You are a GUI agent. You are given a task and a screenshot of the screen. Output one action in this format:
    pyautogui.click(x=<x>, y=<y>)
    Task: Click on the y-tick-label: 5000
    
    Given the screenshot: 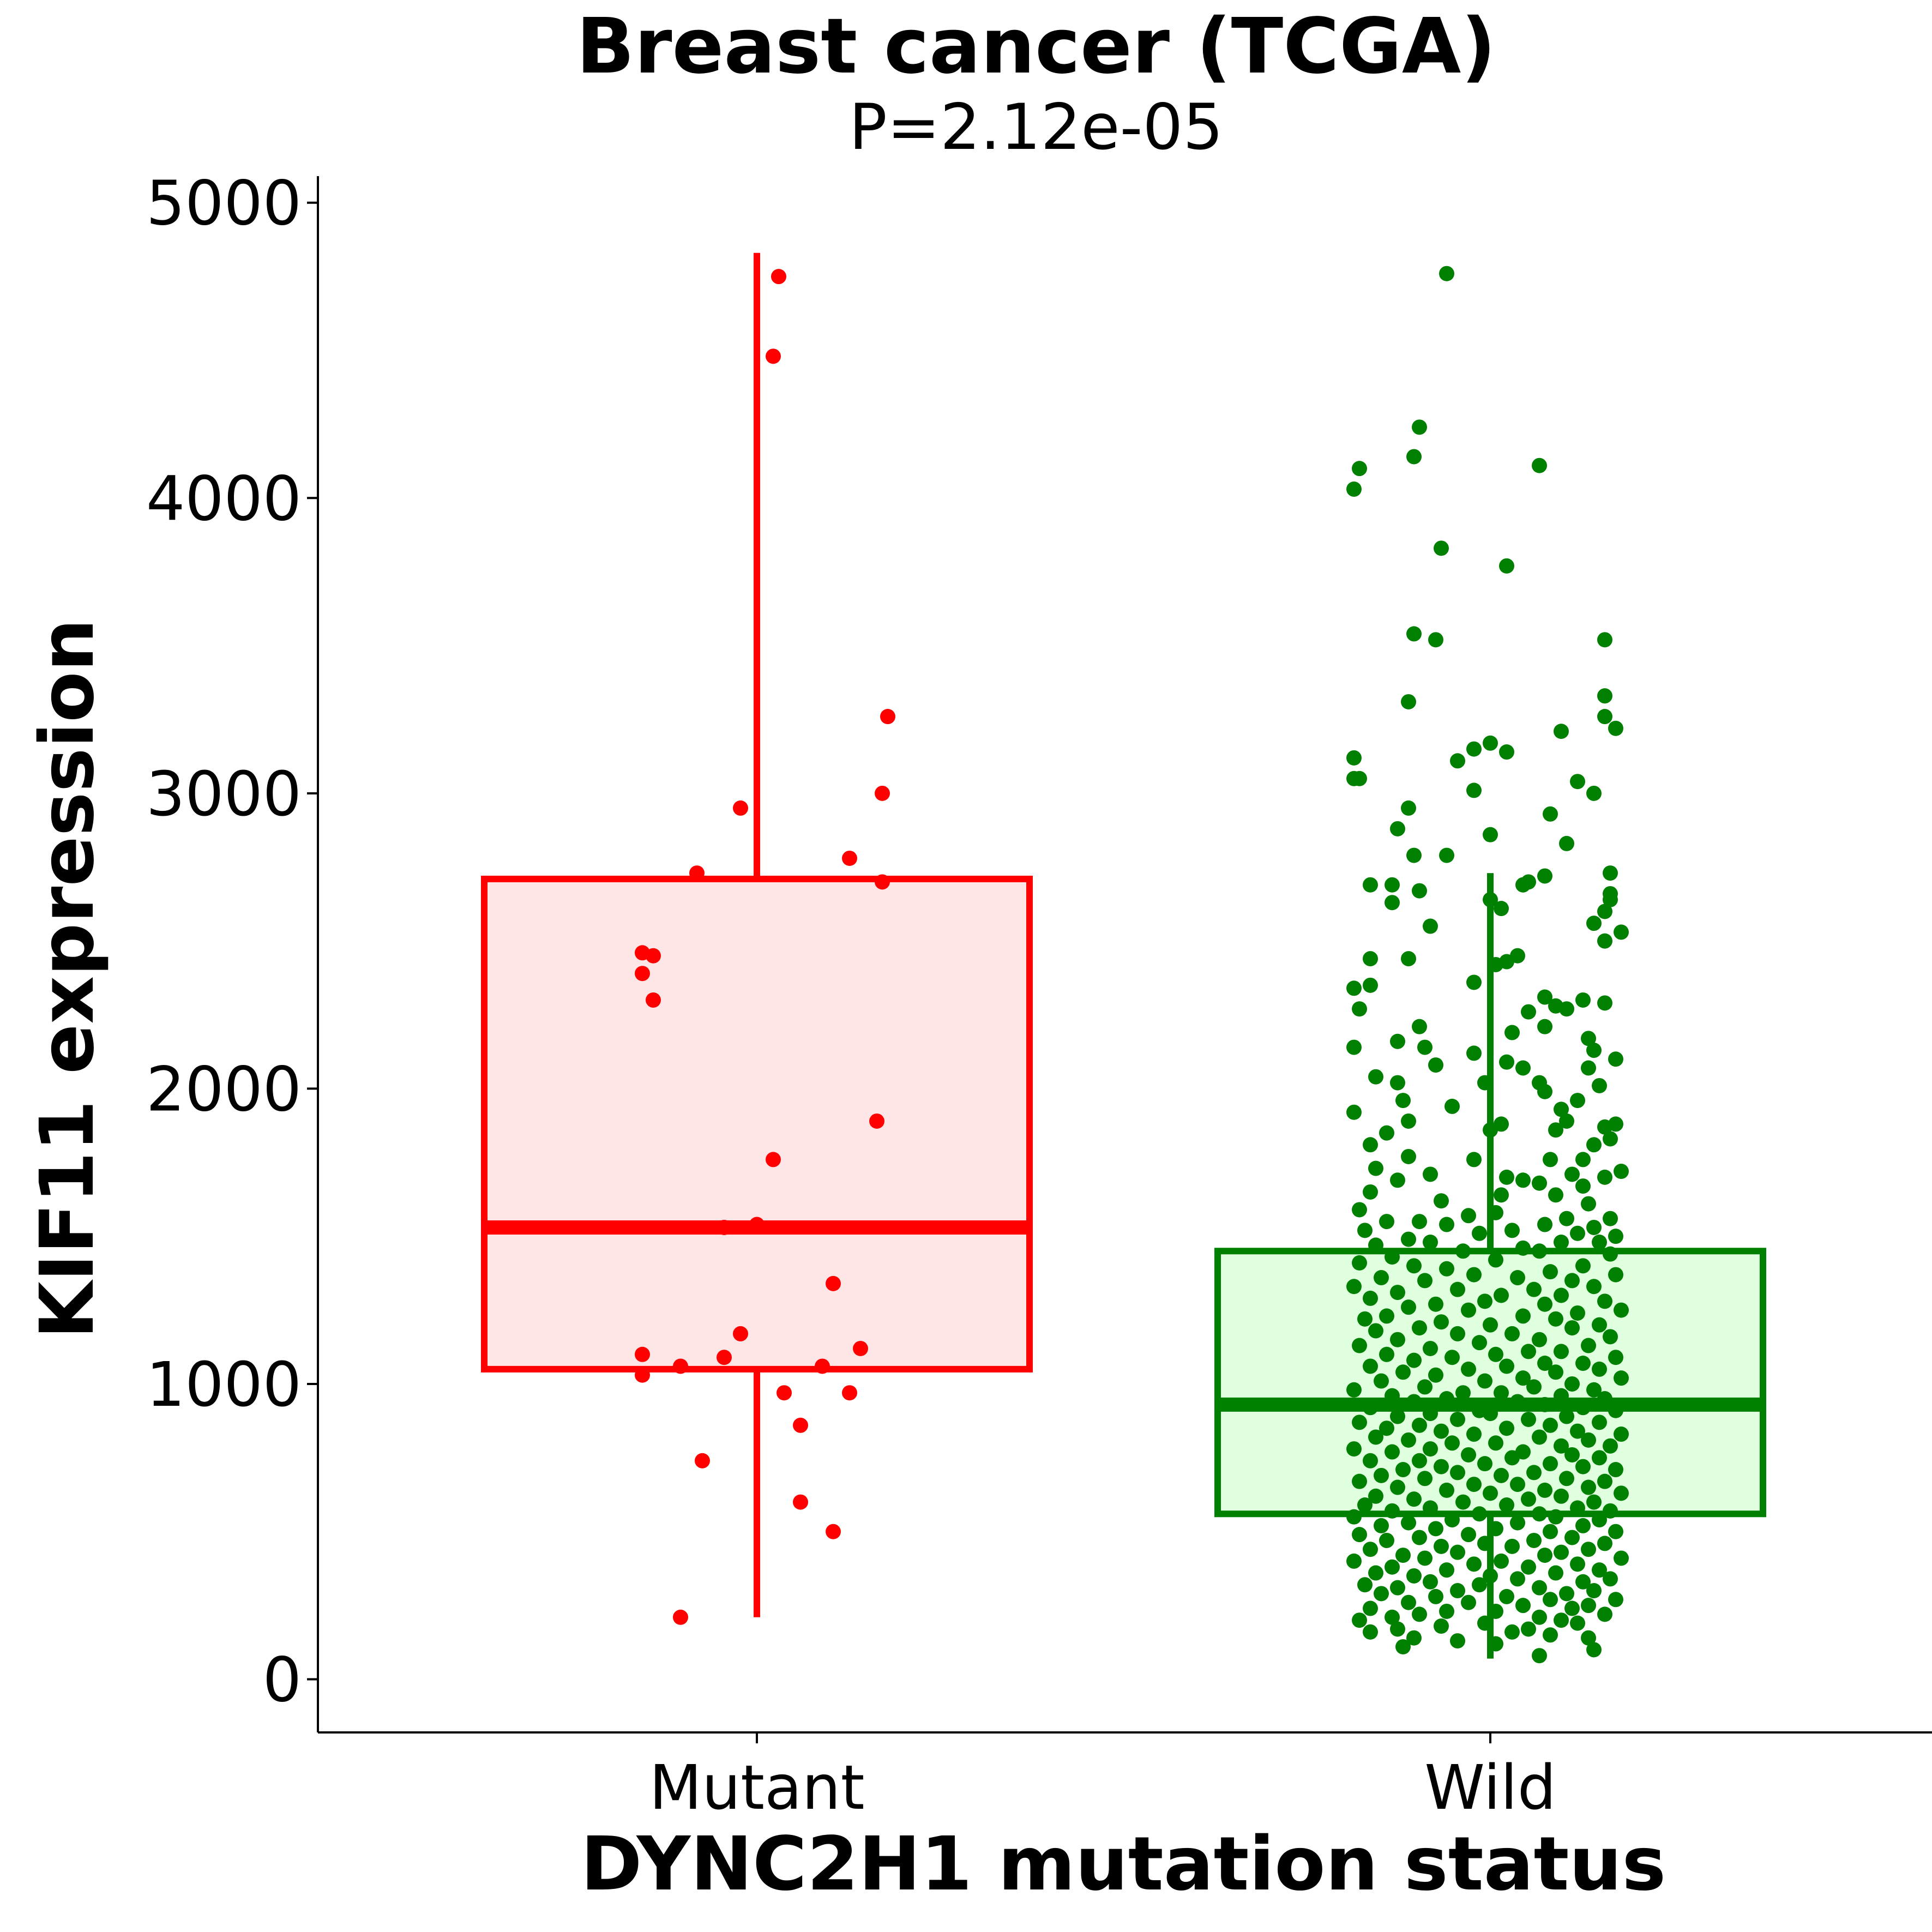 What is the action you would take?
    pyautogui.click(x=224, y=203)
    